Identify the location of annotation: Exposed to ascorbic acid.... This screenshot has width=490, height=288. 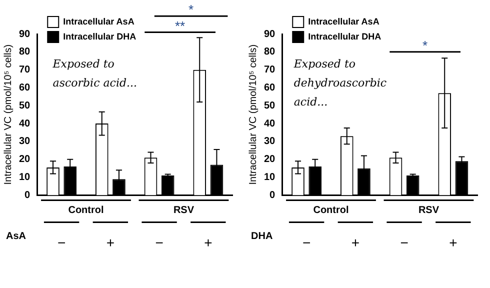
(94, 73).